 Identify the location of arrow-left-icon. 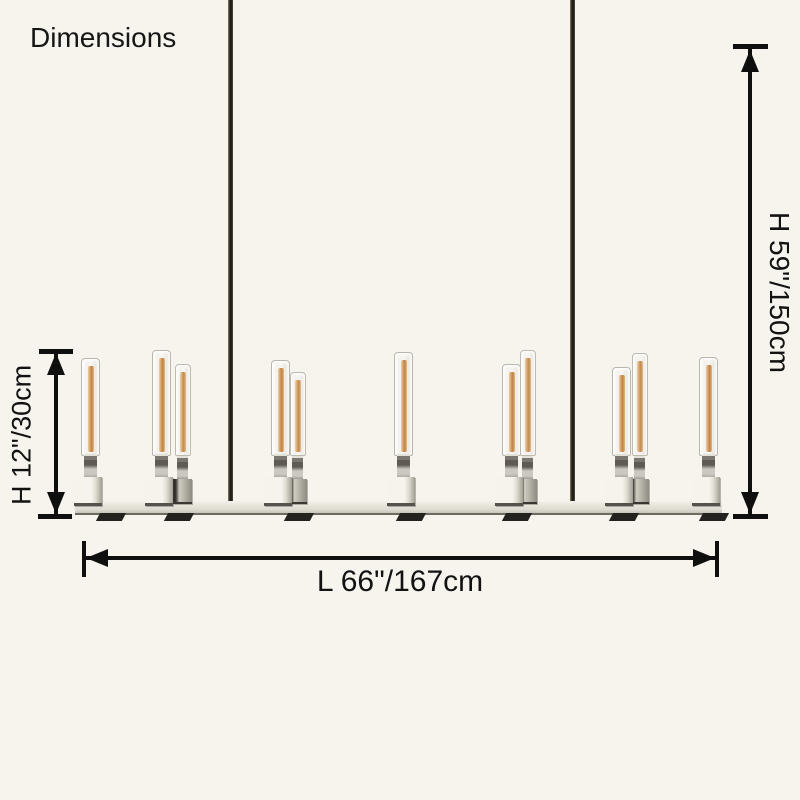
(97, 558).